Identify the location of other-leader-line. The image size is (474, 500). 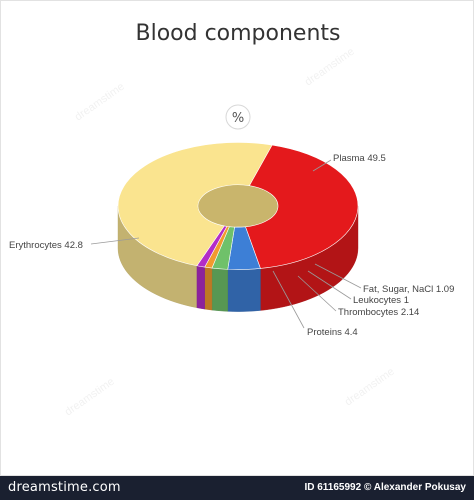
(338, 276).